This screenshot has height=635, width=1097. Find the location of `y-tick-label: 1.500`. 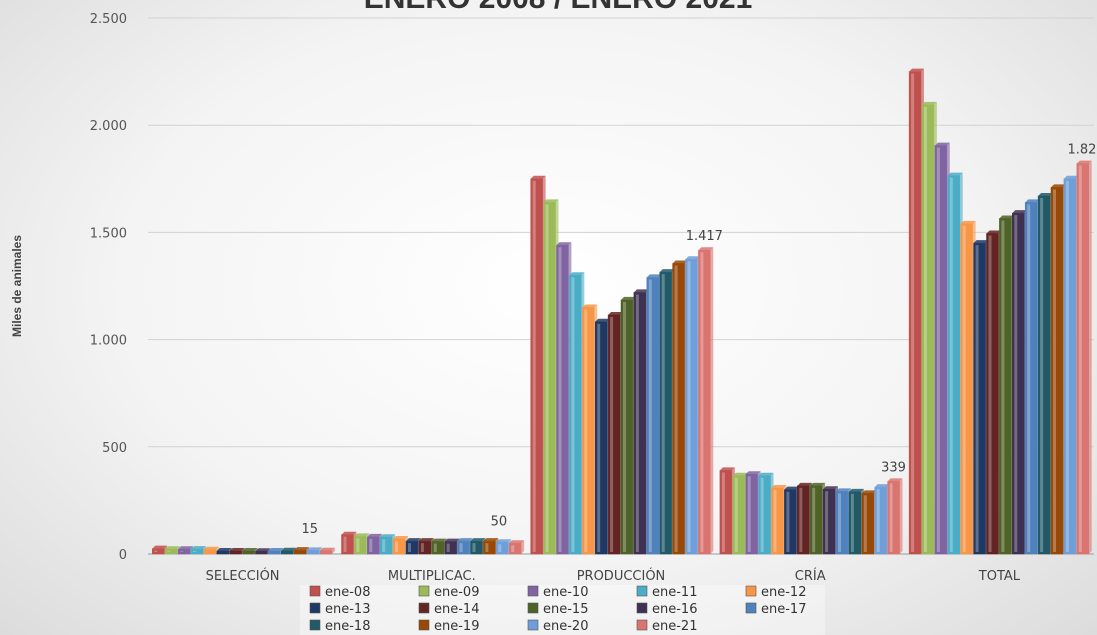

y-tick-label: 1.500 is located at coordinates (108, 233).